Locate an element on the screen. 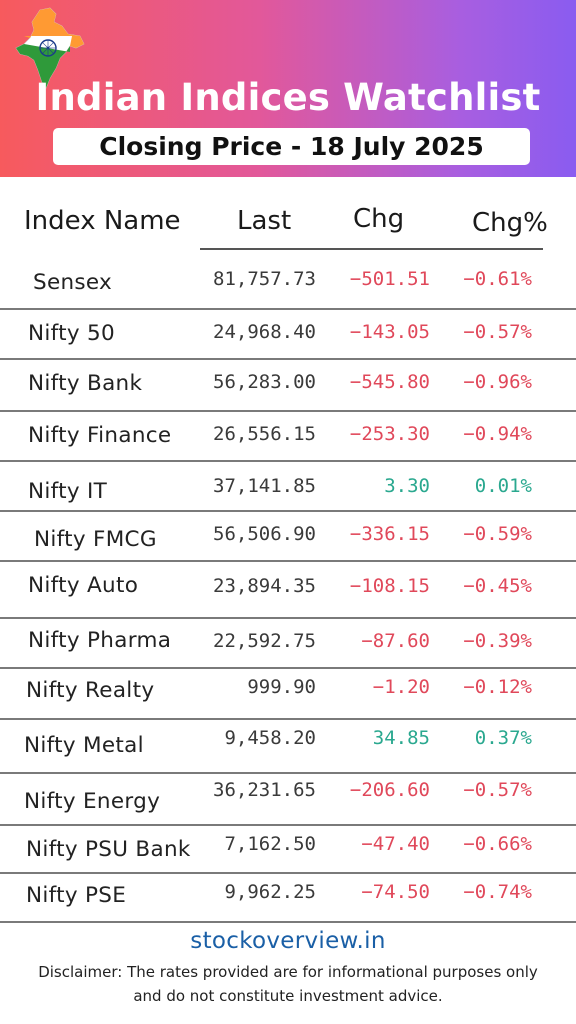 This screenshot has width=576, height=1024. change-value: −87.60 is located at coordinates (395, 641).